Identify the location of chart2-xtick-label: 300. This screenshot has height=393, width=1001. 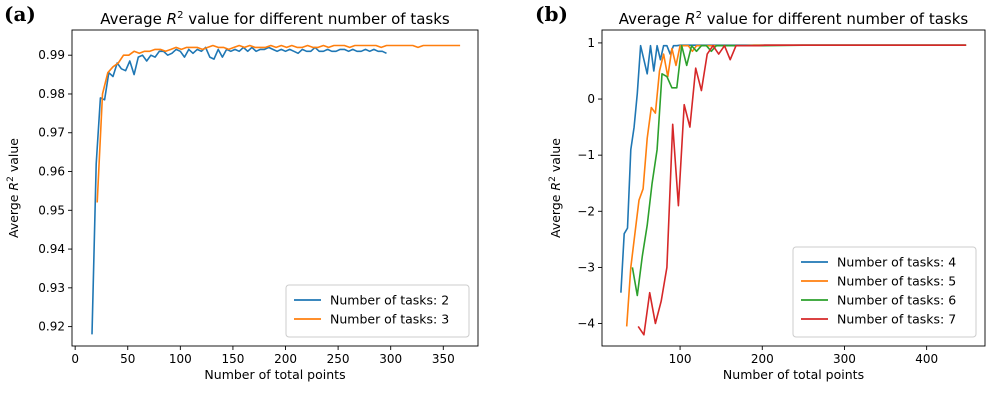
(844, 359).